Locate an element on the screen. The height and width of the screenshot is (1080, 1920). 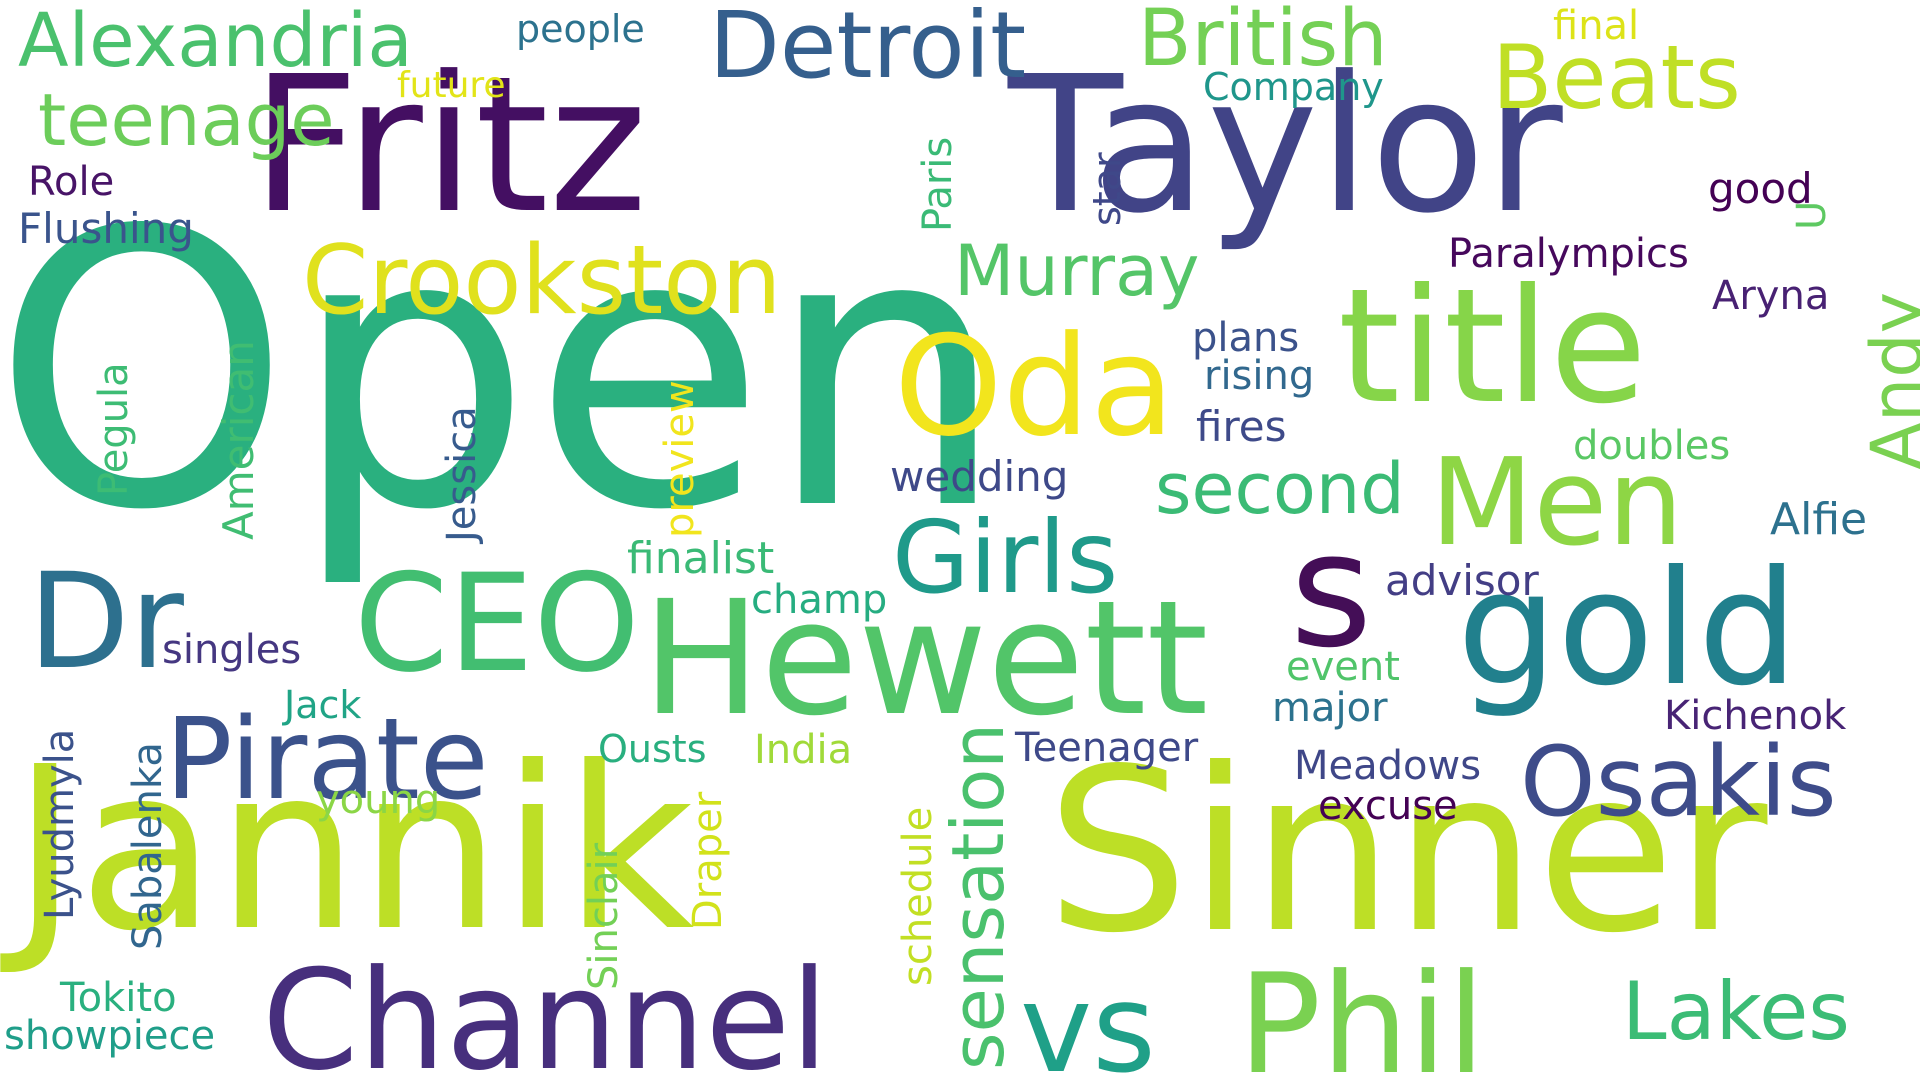
word-major: major is located at coordinates (1330, 708).